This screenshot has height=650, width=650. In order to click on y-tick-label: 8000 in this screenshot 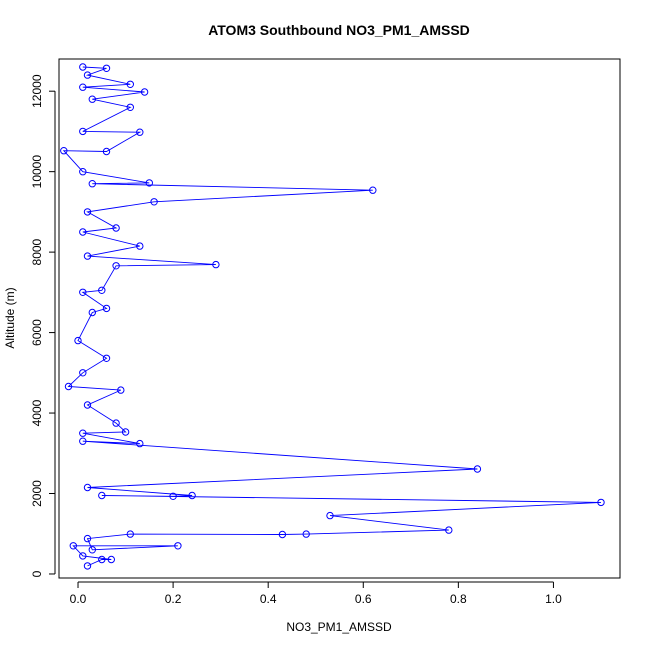, I will do `click(37, 251)`.